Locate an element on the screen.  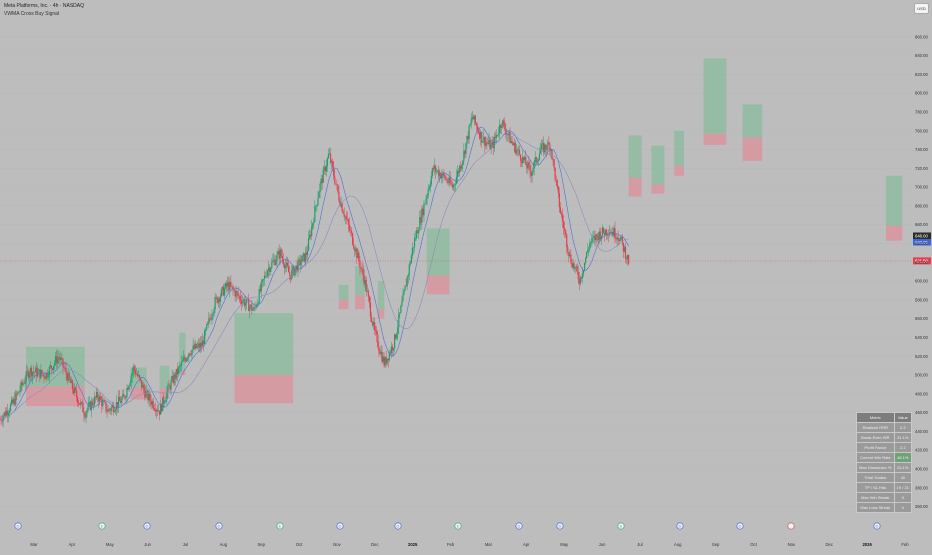
x-tick-label: Apr is located at coordinates (526, 544).